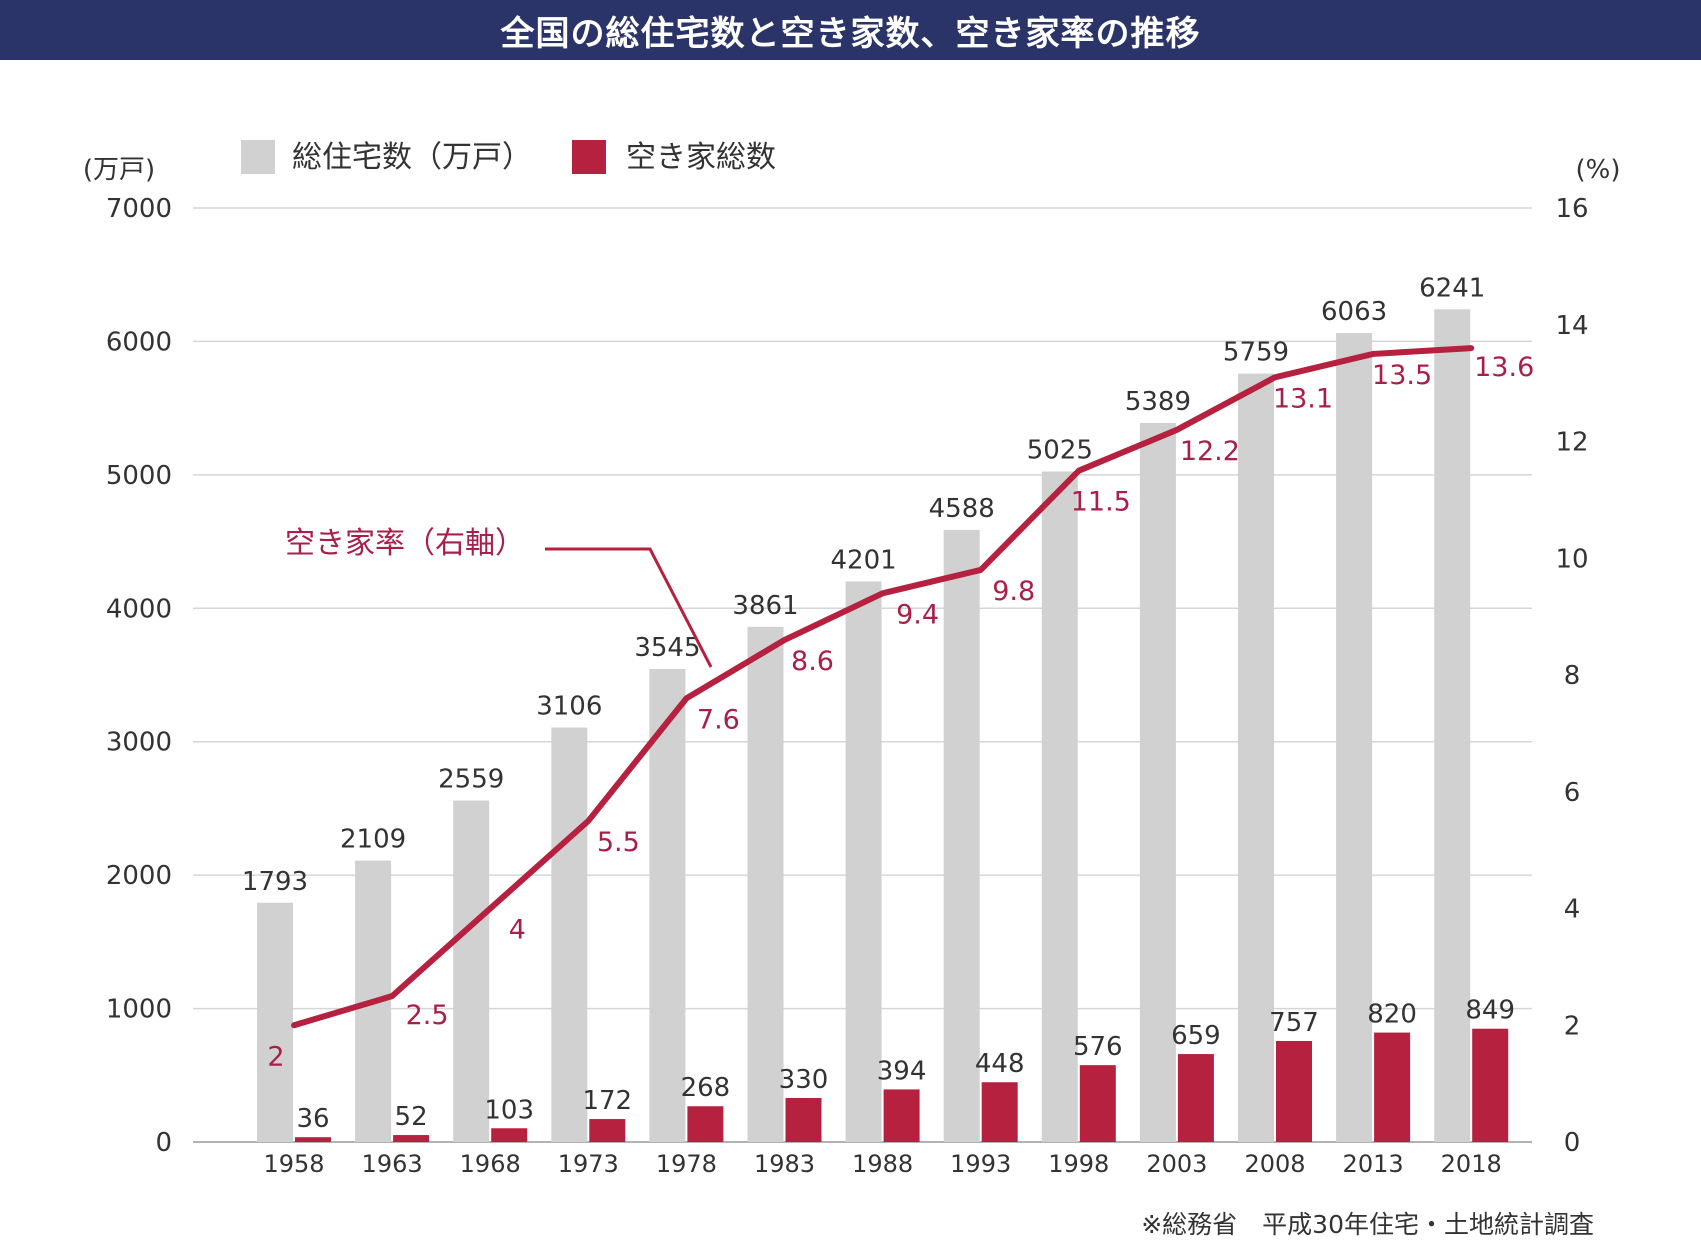 The image size is (1701, 1249). What do you see at coordinates (373, 840) in the screenshot?
I see `bar-total-value-label: 2109` at bounding box center [373, 840].